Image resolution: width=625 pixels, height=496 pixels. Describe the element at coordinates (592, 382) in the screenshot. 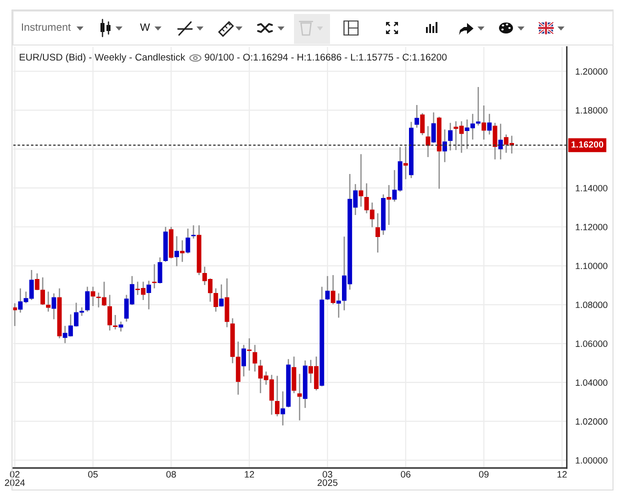

I see `y-tick-label: 1.04000` at that location.